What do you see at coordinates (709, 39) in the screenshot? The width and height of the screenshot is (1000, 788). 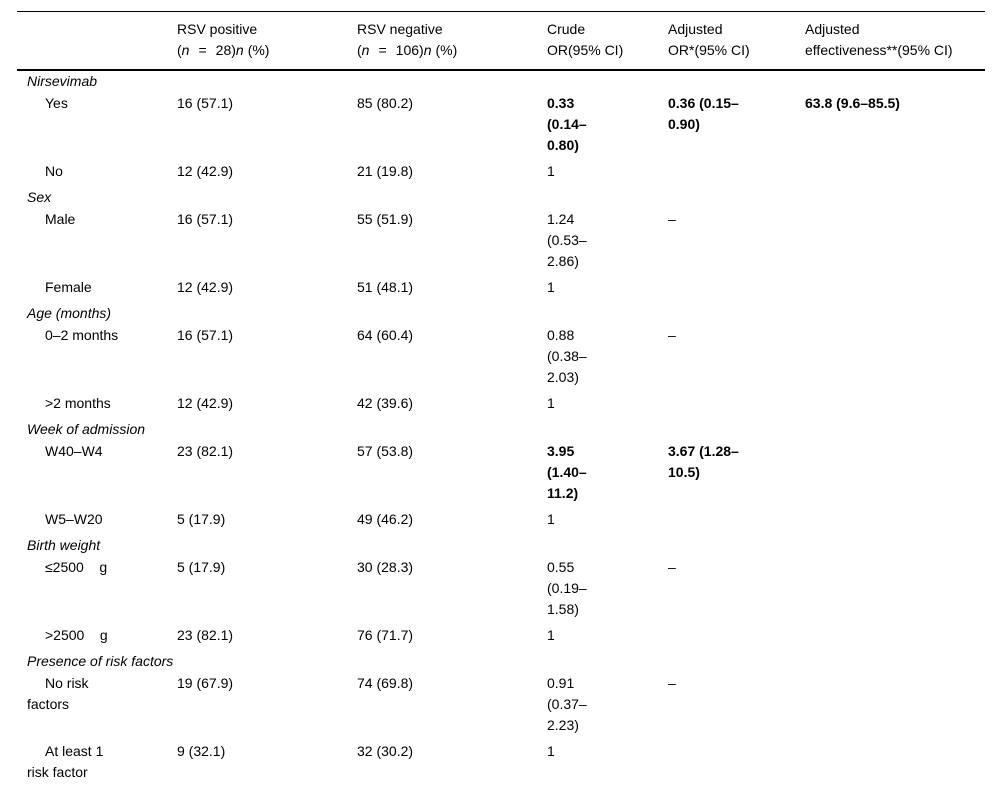 I see `column-header-adjusted-or: Adjusted OR*(95% CI)` at bounding box center [709, 39].